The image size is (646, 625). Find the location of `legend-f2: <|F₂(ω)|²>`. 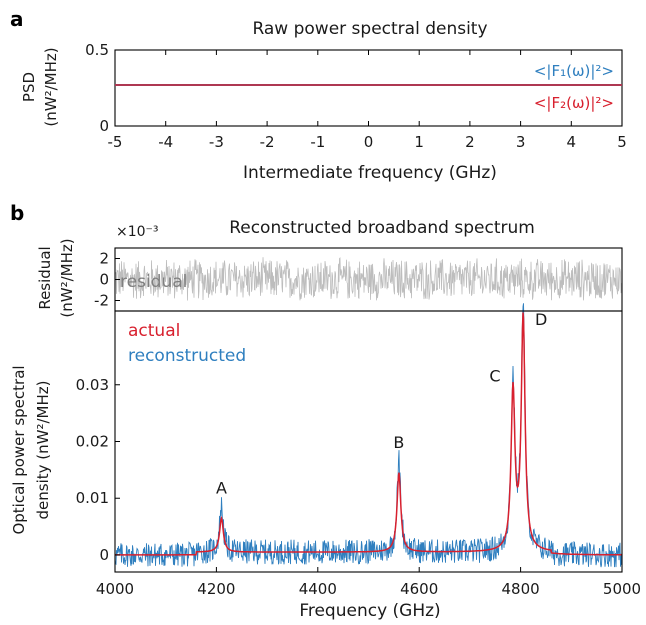

legend-f2: <|F₂(ω)|²> is located at coordinates (574, 103).